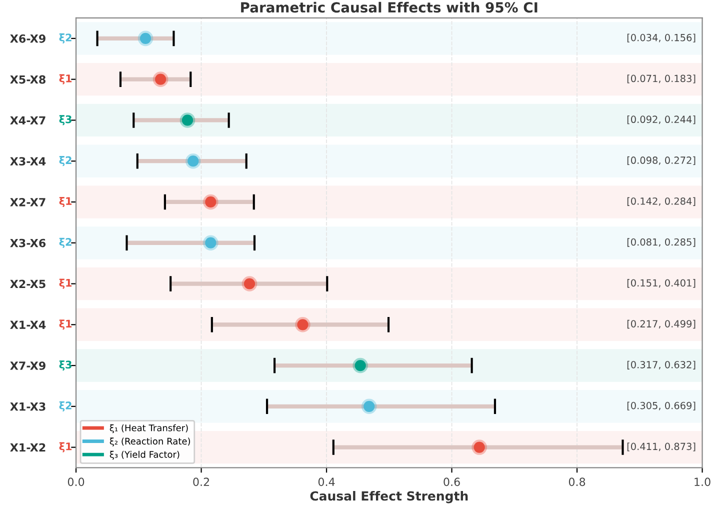 This screenshot has width=724, height=514. What do you see at coordinates (28, 447) in the screenshot?
I see `y-tick-label: X1-X2` at bounding box center [28, 447].